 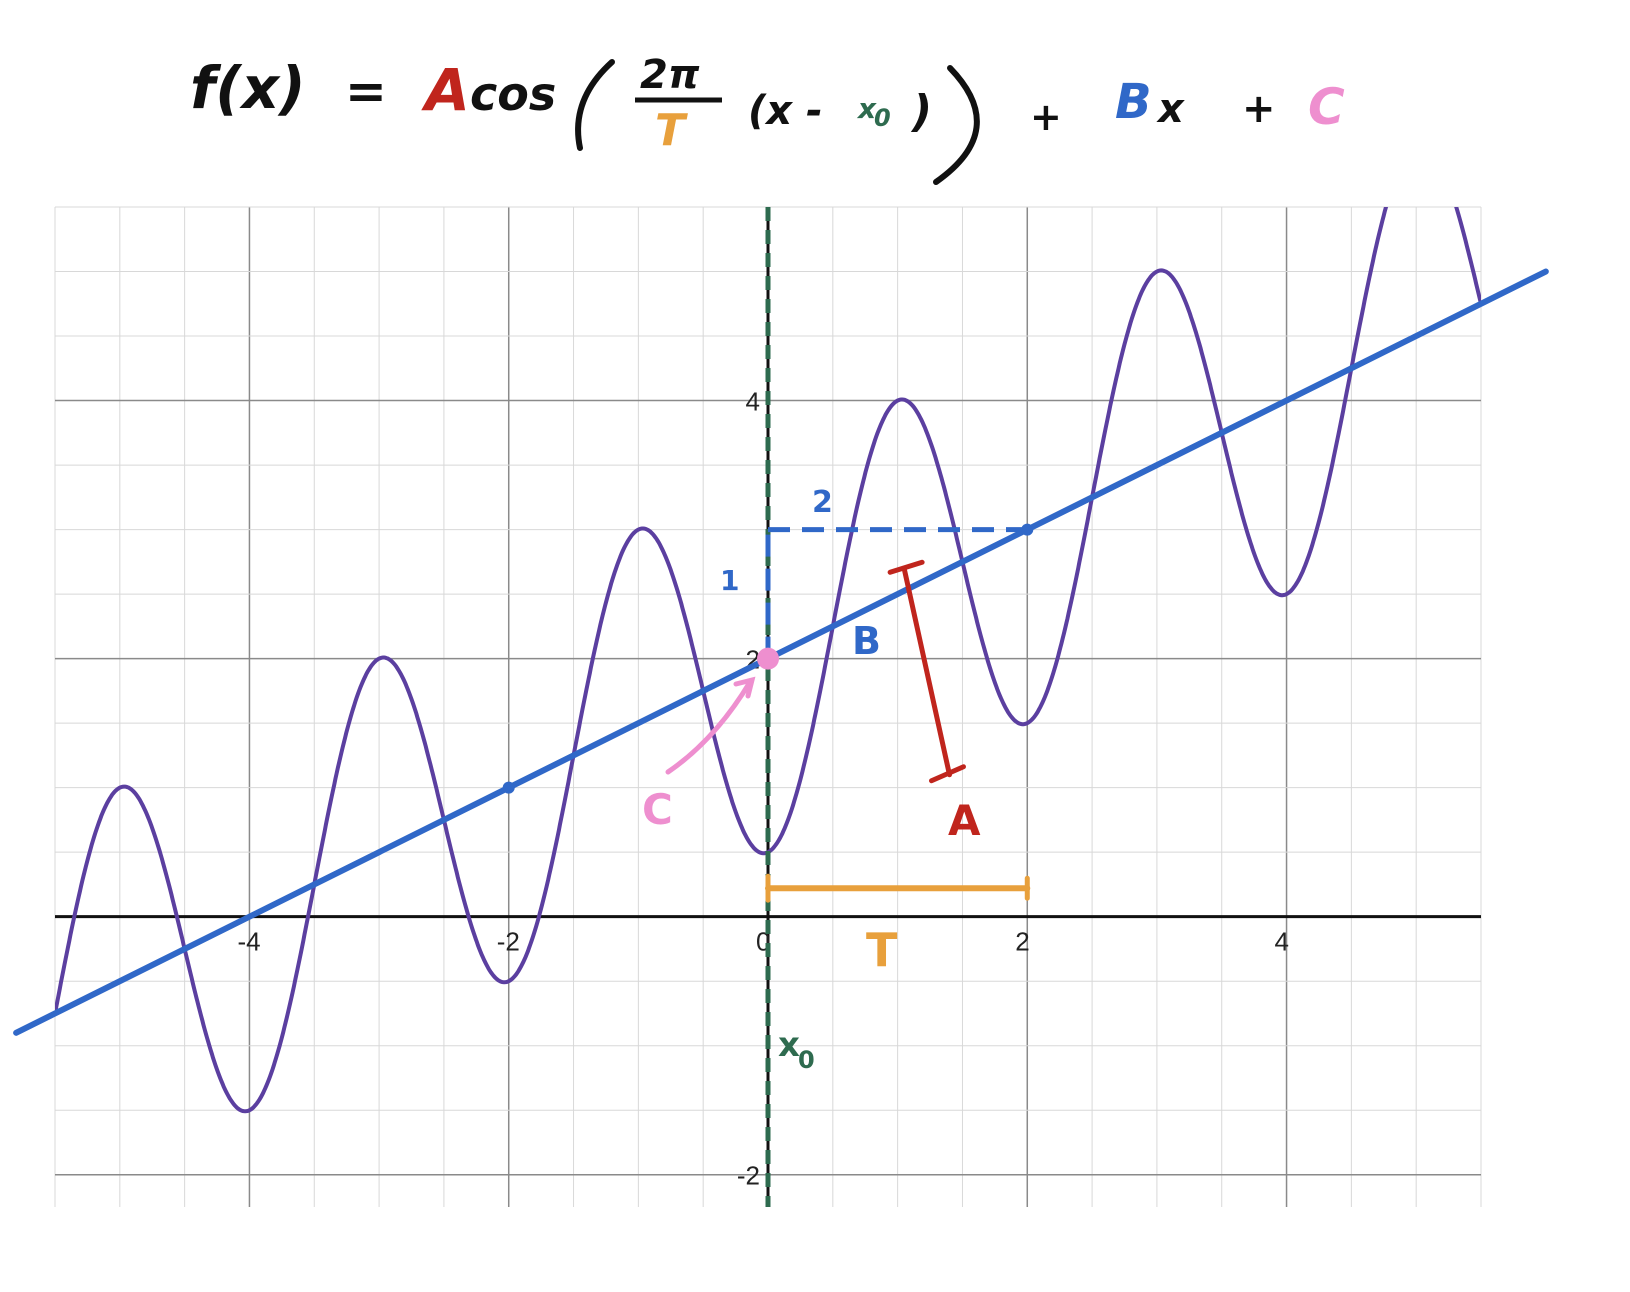 I want to click on formula-big-paren-right, so click(x=956, y=125).